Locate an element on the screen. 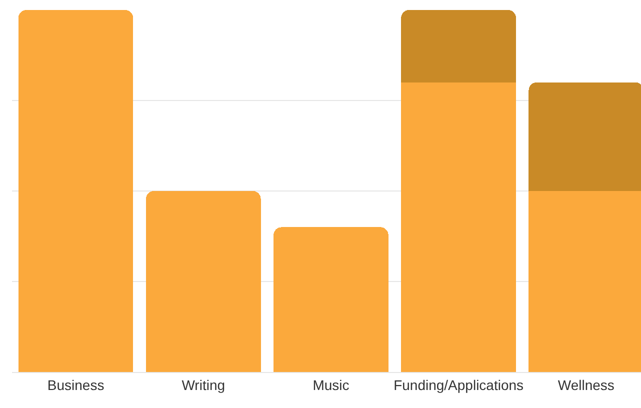  x-tick-label: Business is located at coordinates (75, 384).